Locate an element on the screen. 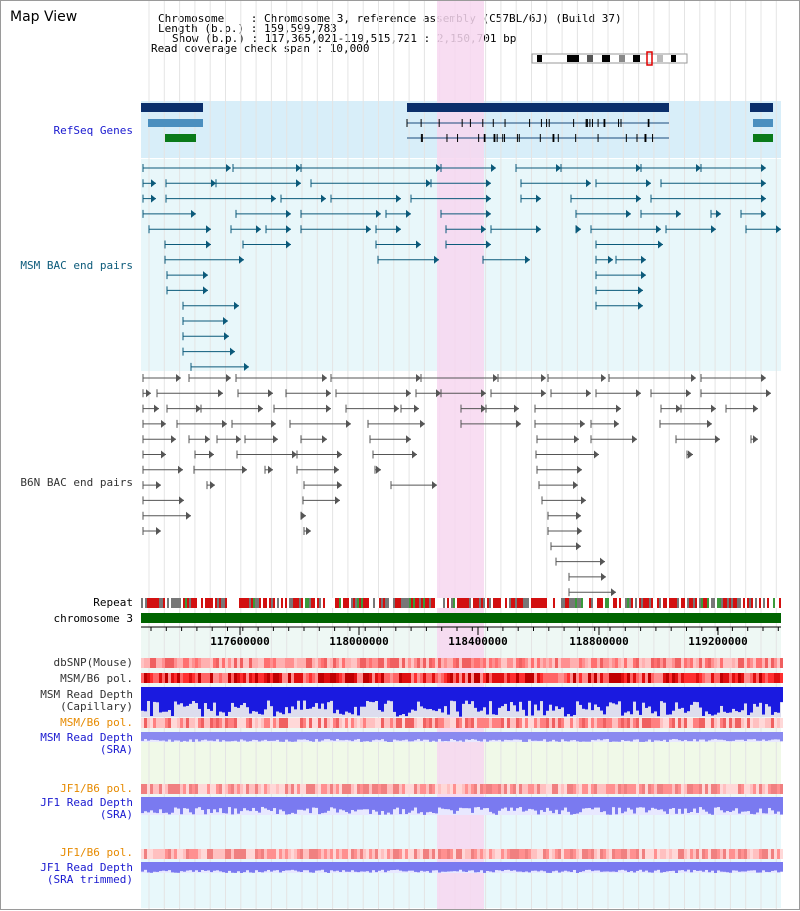  label-repeat: Repeat is located at coordinates (113, 602).